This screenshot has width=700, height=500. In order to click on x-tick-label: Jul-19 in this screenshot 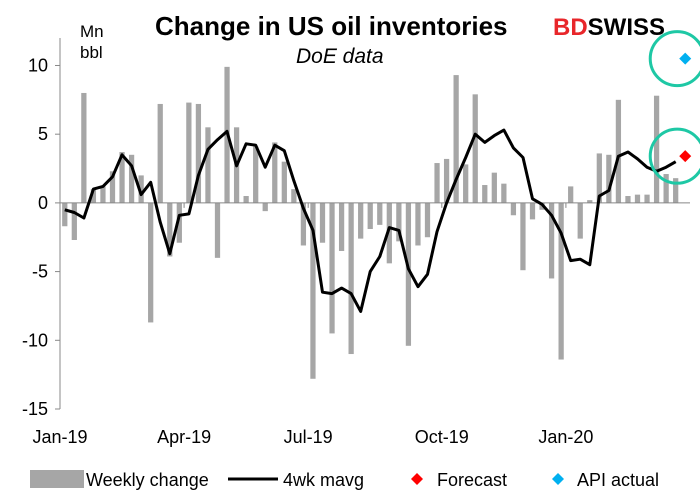, I will do `click(308, 437)`.